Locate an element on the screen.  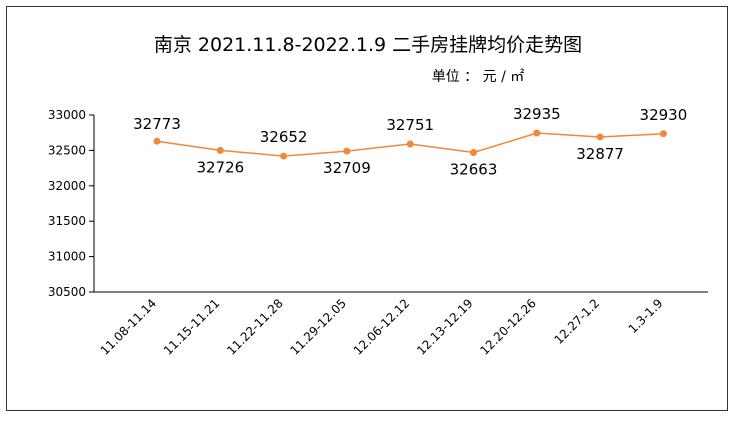
data-label: 32663 is located at coordinates (474, 170).